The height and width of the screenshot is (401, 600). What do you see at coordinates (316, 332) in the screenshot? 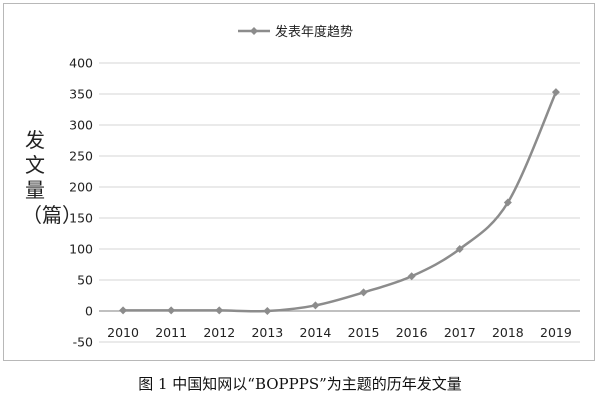
I see `x-tick-label: 2014` at bounding box center [316, 332].